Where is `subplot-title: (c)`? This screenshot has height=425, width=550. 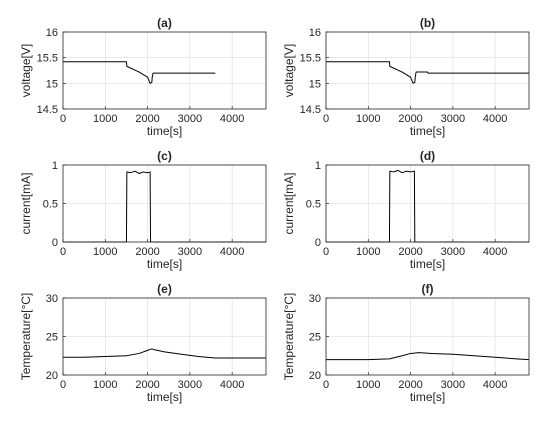 subplot-title: (c) is located at coordinates (164, 156).